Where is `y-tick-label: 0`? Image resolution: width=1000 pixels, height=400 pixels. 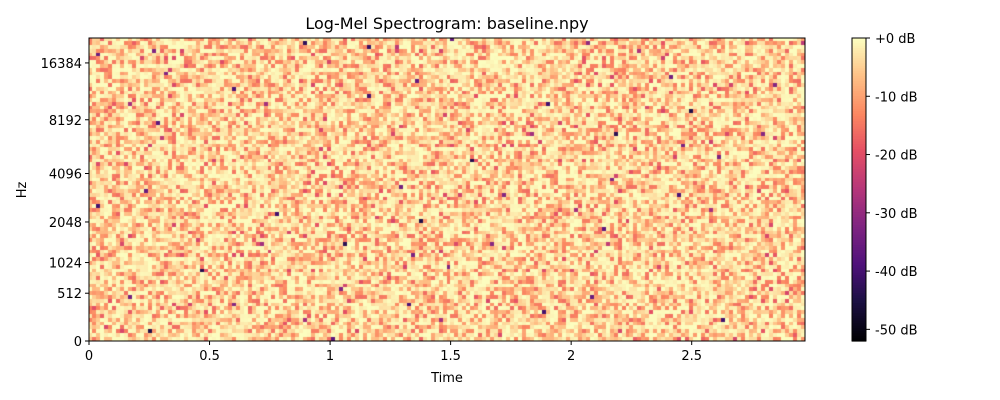 y-tick-label: 0 is located at coordinates (78, 342).